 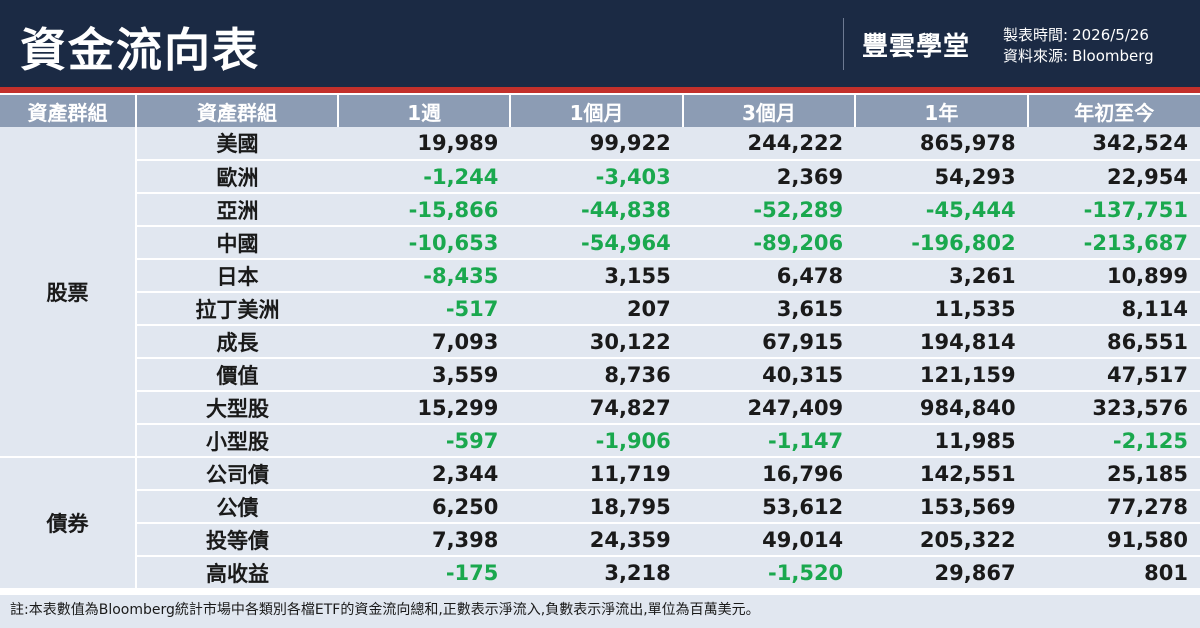 What do you see at coordinates (941, 375) in the screenshot?
I see `value-cell-1y: 121,159` at bounding box center [941, 375].